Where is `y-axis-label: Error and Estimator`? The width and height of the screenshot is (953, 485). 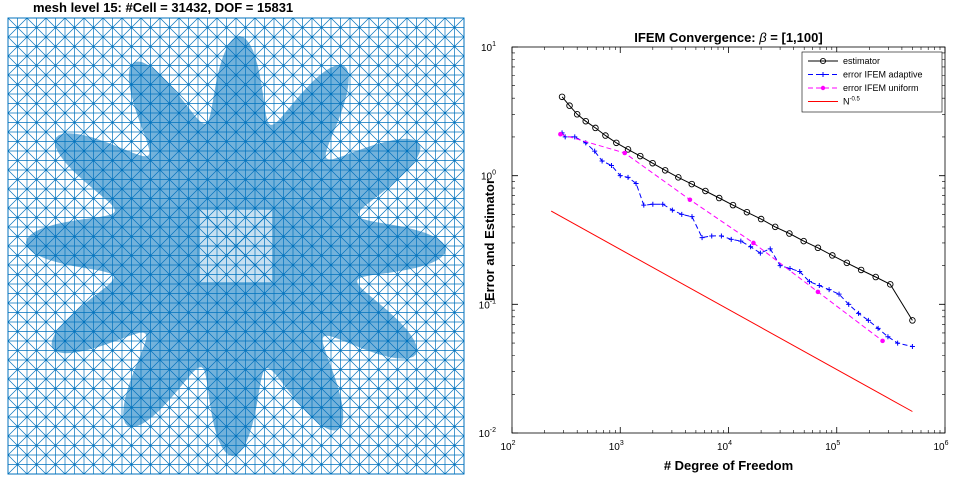 y-axis-label: Error and Estimator is located at coordinates (489, 240).